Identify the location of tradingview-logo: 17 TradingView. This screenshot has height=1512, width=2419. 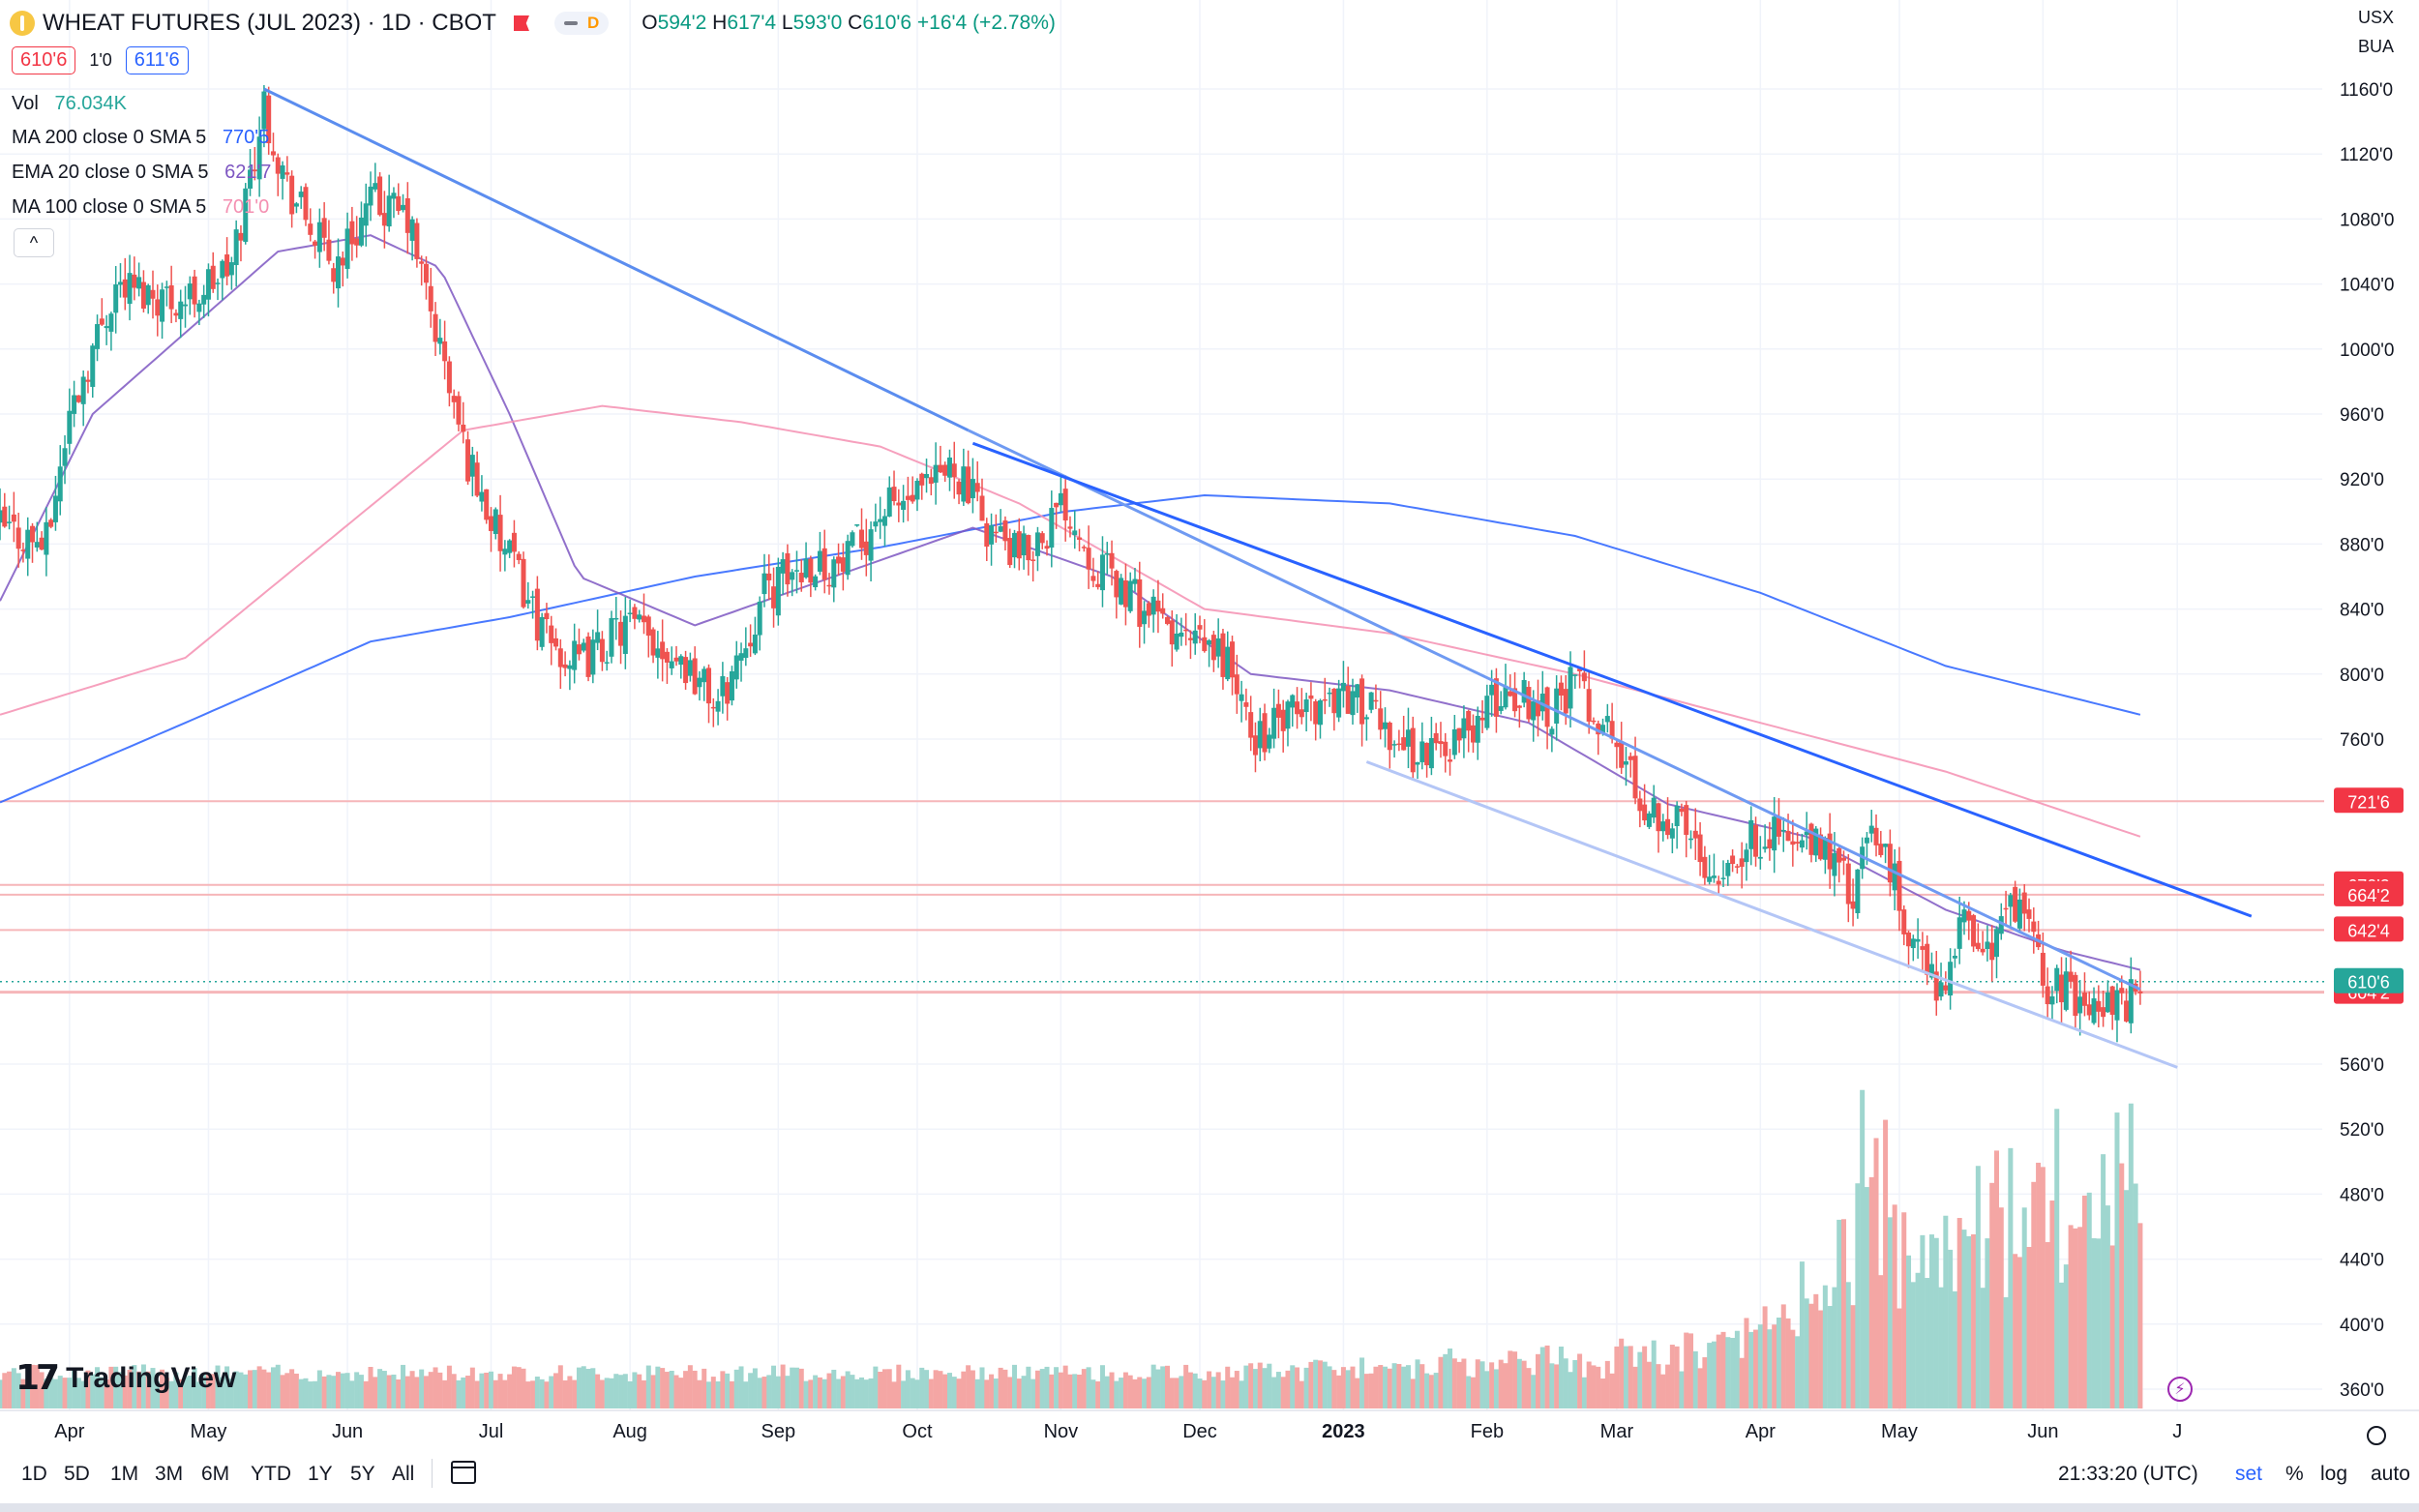
(126, 1378).